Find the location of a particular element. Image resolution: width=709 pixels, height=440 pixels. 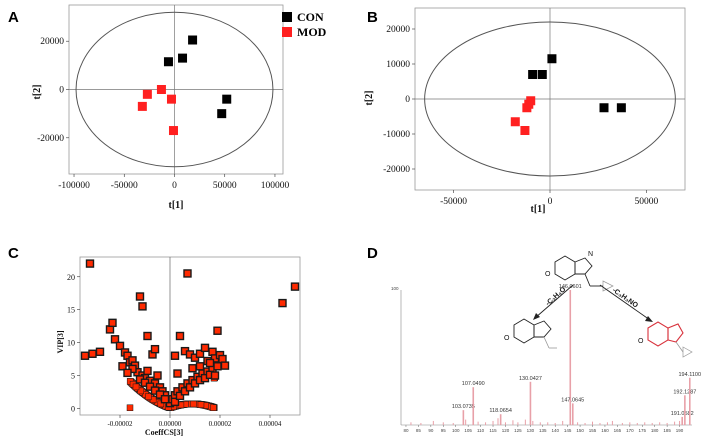

chart-a-y-ticks: 20000 0 -20000 is located at coordinates (53, 90).